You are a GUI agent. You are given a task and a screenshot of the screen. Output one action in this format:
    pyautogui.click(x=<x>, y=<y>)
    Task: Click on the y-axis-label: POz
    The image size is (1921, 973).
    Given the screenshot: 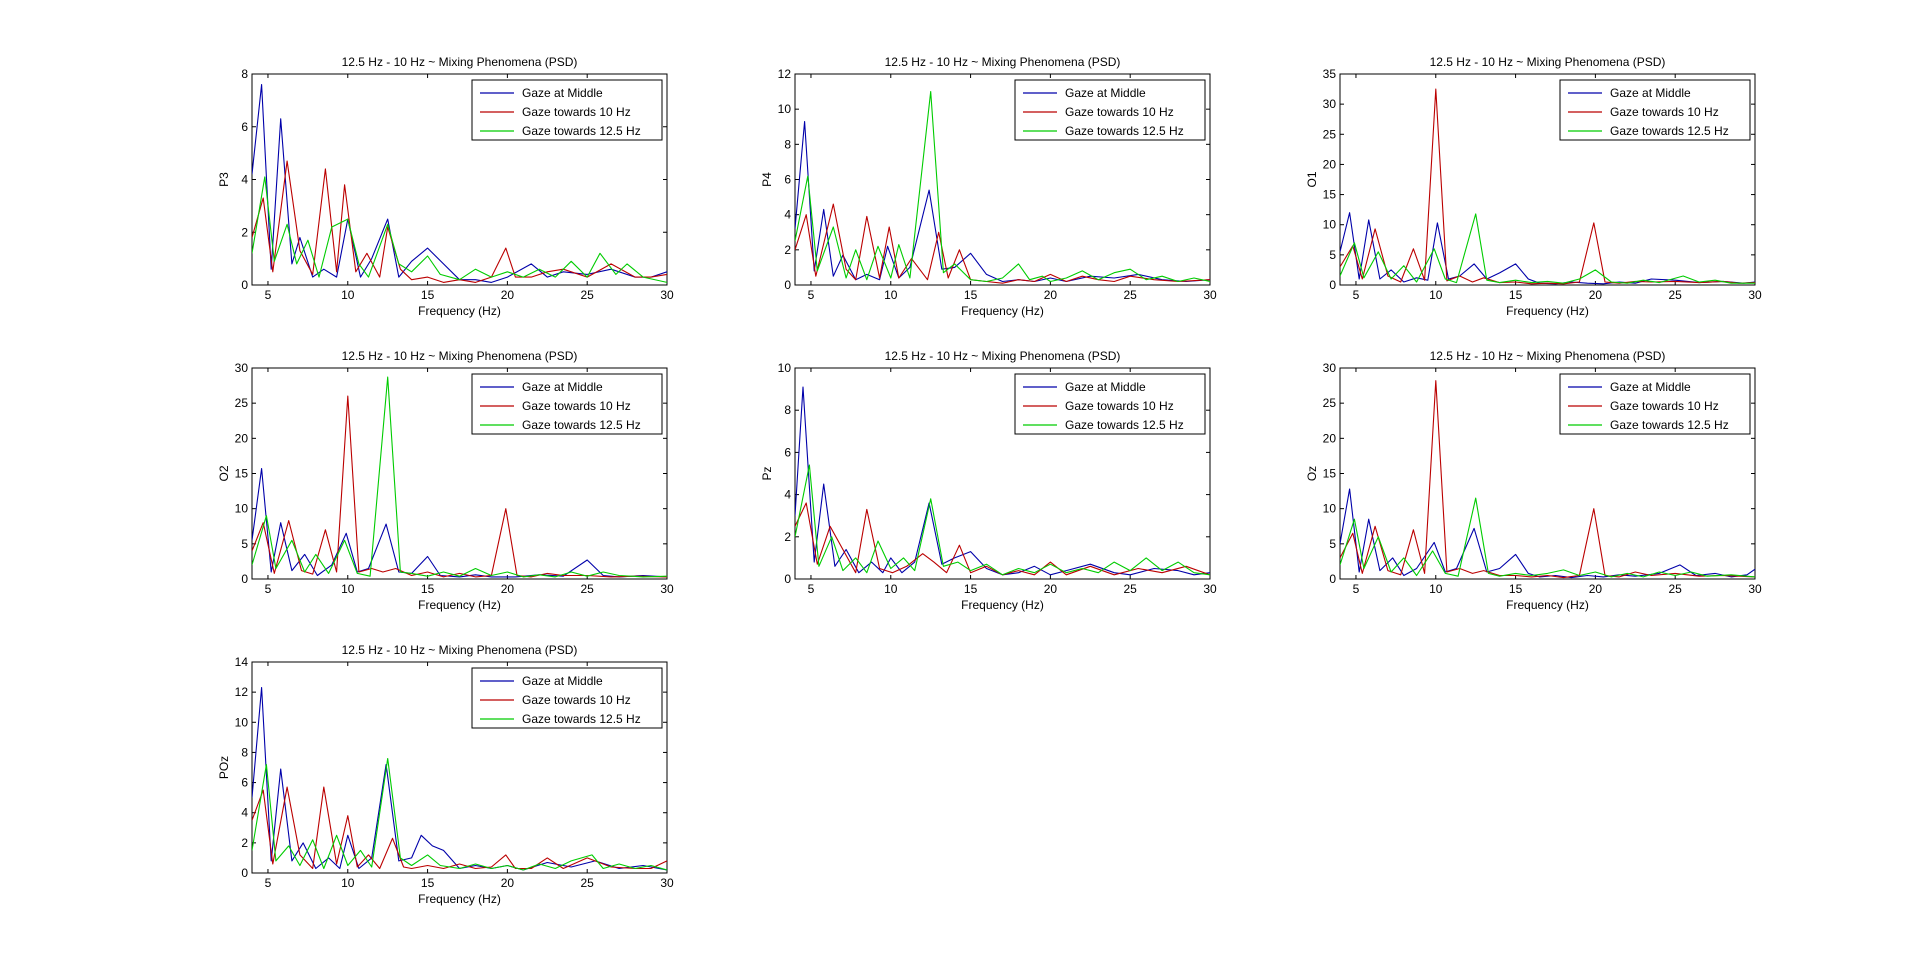 What is the action you would take?
    pyautogui.click(x=224, y=767)
    